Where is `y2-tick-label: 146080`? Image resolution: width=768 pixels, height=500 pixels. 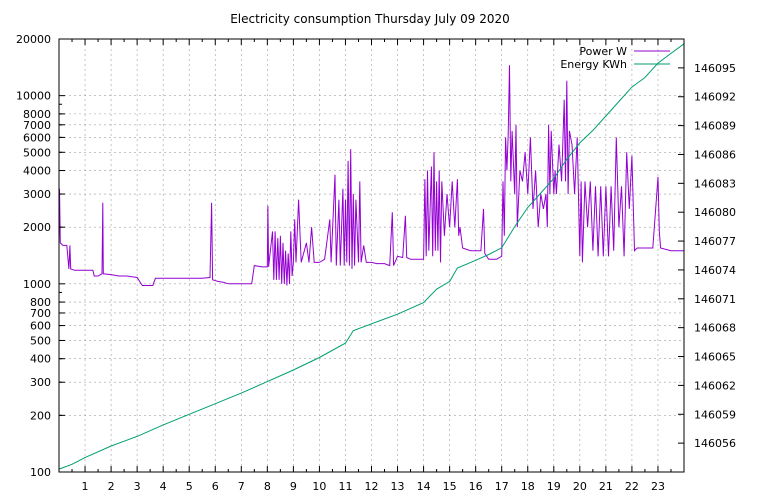
y2-tick-label: 146080 is located at coordinates (715, 212).